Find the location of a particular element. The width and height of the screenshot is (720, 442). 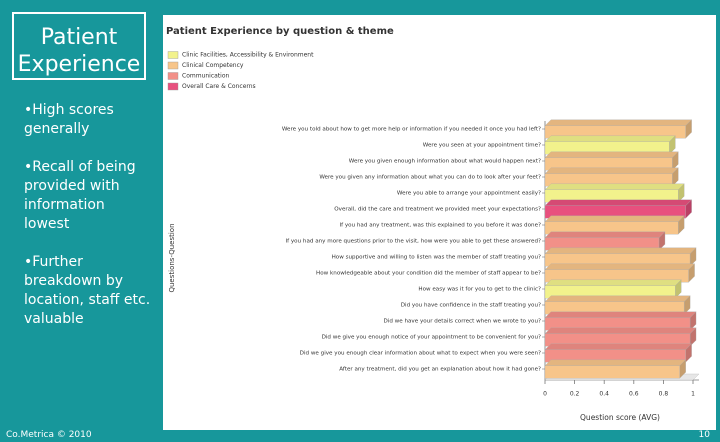

bullet: High scores generally is located at coordinates (89, 120).